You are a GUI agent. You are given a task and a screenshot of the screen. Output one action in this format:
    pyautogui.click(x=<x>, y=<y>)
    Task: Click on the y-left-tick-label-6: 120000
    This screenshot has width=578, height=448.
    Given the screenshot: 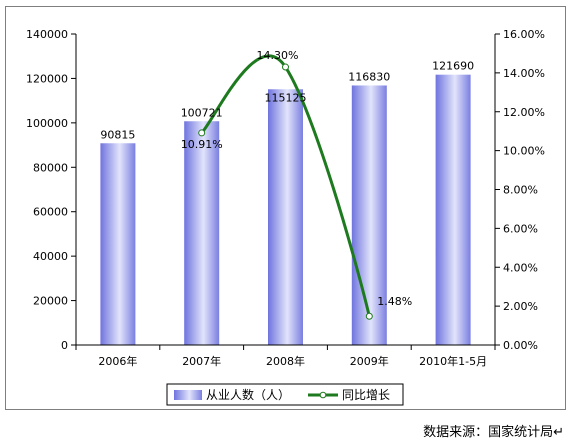 What is the action you would take?
    pyautogui.click(x=47, y=78)
    